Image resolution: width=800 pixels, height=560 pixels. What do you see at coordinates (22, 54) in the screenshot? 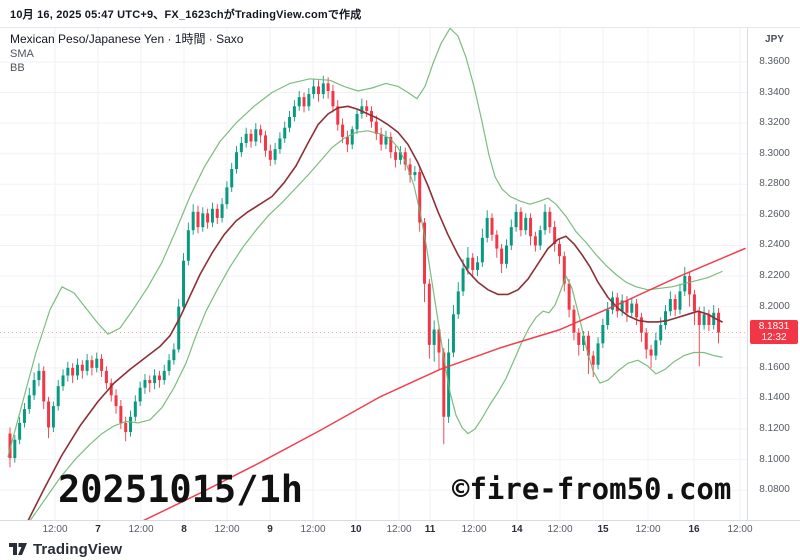
I see `indicator-sma-label: SMA` at bounding box center [22, 54].